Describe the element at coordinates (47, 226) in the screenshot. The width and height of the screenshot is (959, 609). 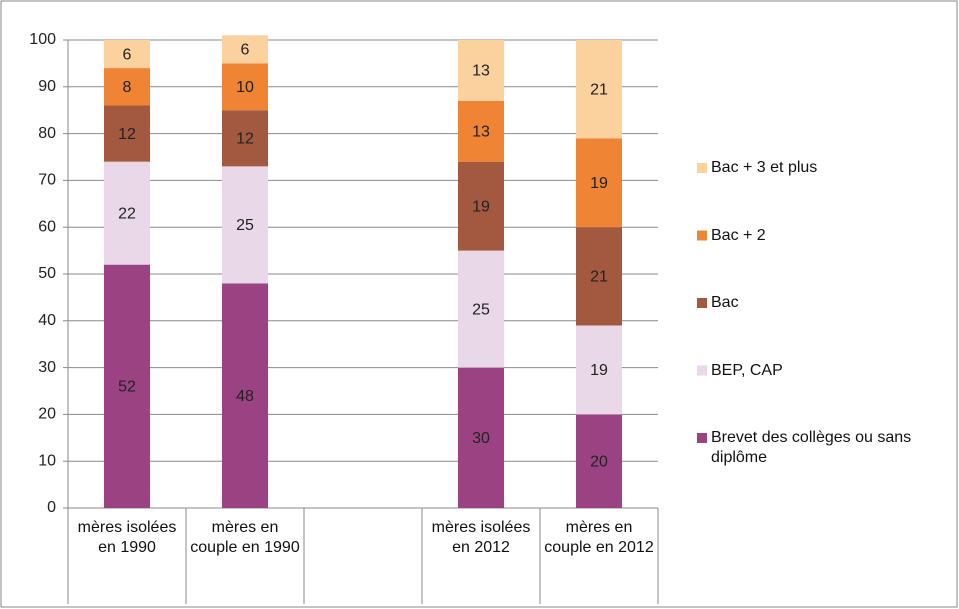
I see `y-tick-label: 60` at that location.